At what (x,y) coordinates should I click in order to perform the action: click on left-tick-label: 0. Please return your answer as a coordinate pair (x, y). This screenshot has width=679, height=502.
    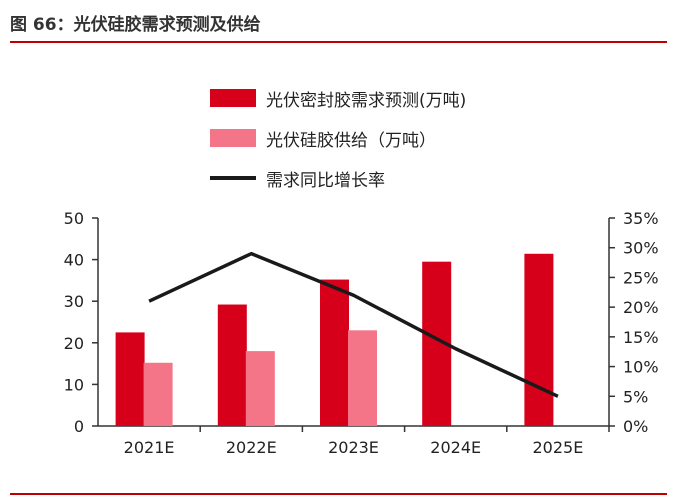
    Looking at the image, I should click on (79, 426).